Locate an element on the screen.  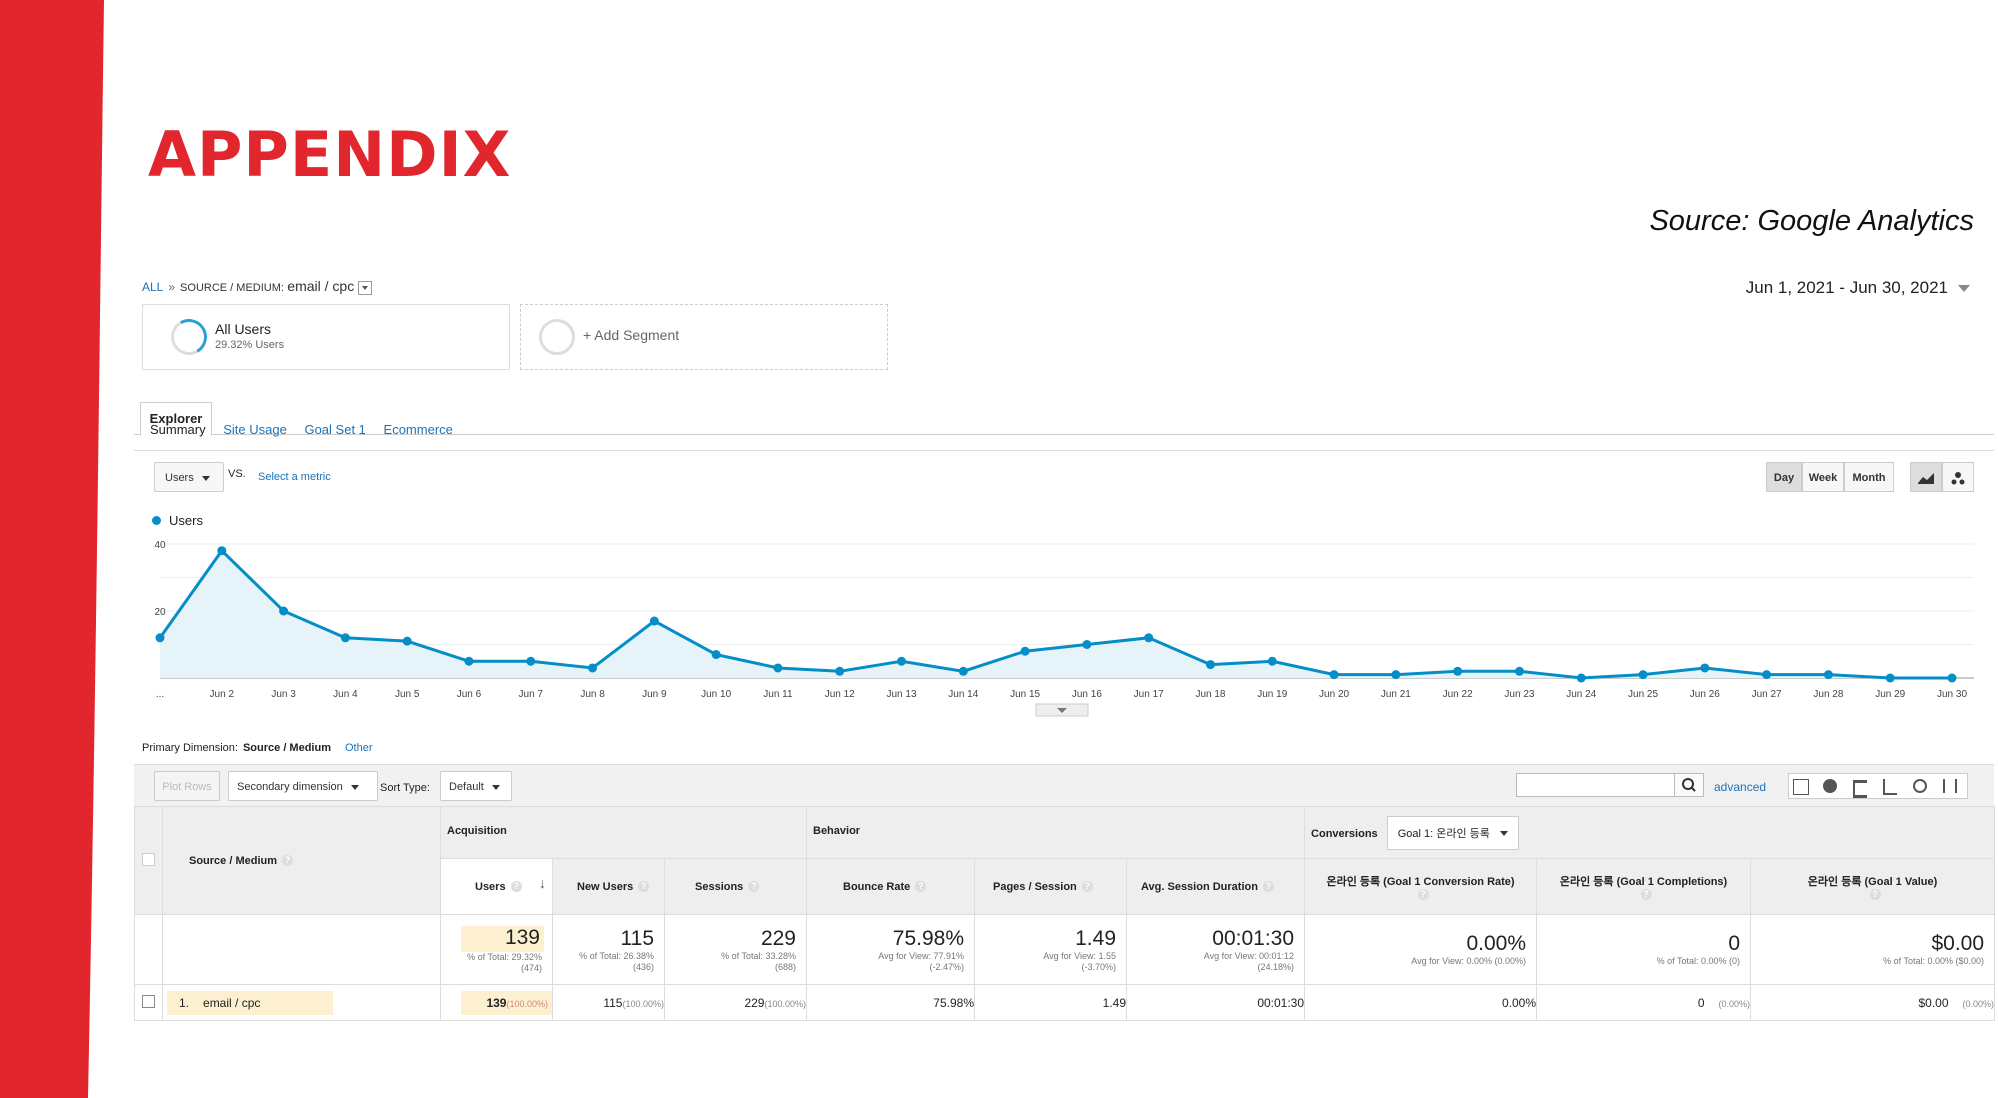
column-avg-duration-label: Avg. Session Duration is located at coordinates (1199, 886).